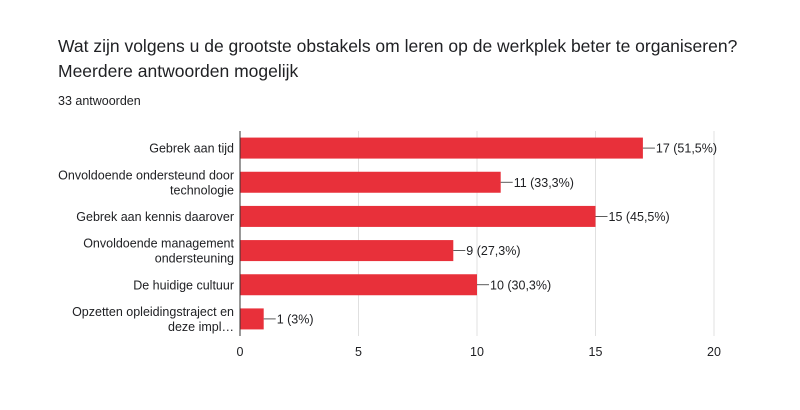 The height and width of the screenshot is (410, 800). I want to click on category-label: technologie, so click(202, 190).